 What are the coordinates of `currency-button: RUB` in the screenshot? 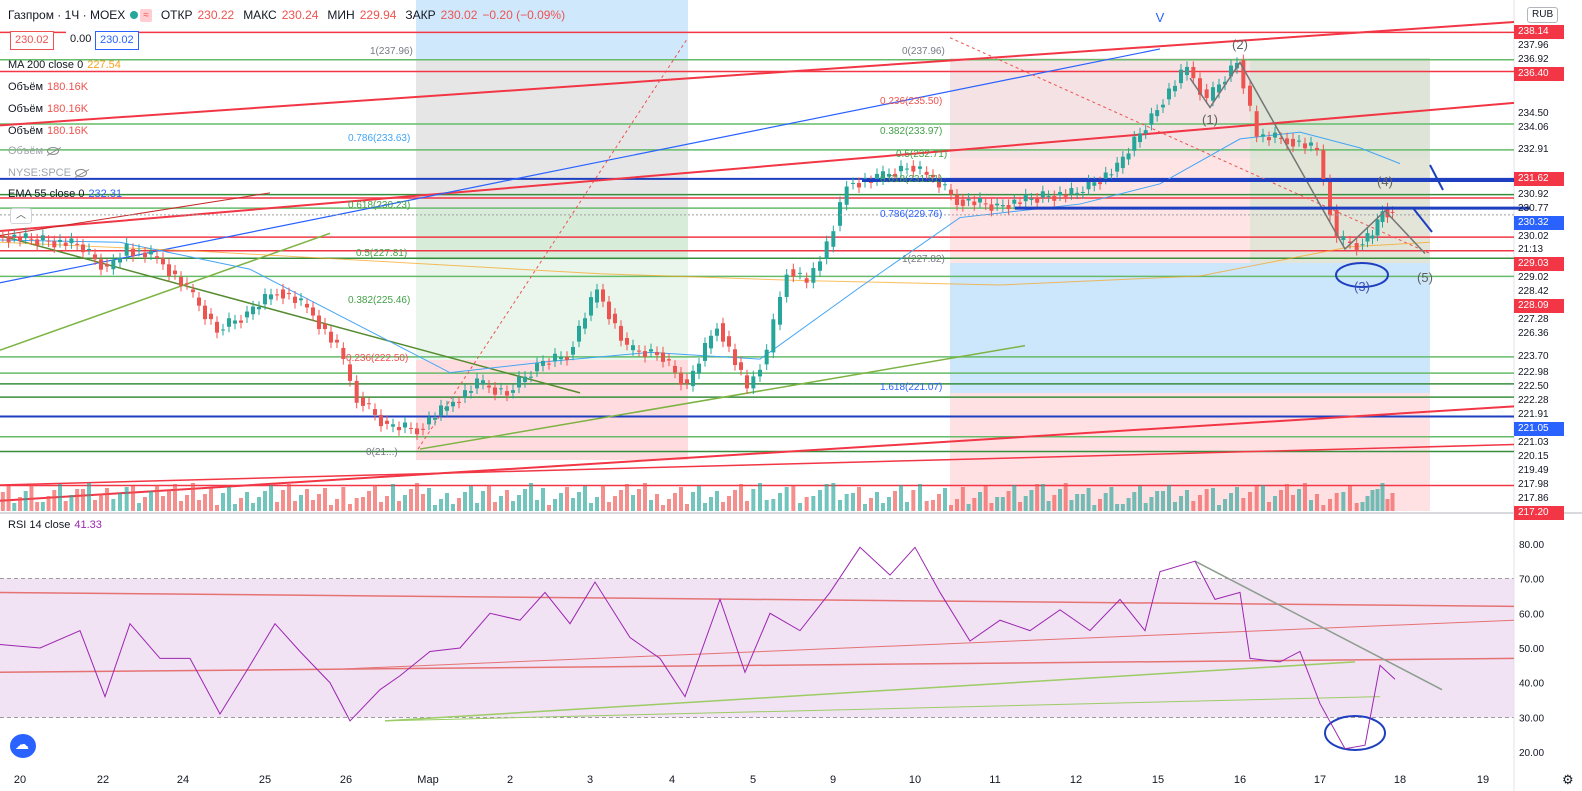 It's located at (1543, 15).